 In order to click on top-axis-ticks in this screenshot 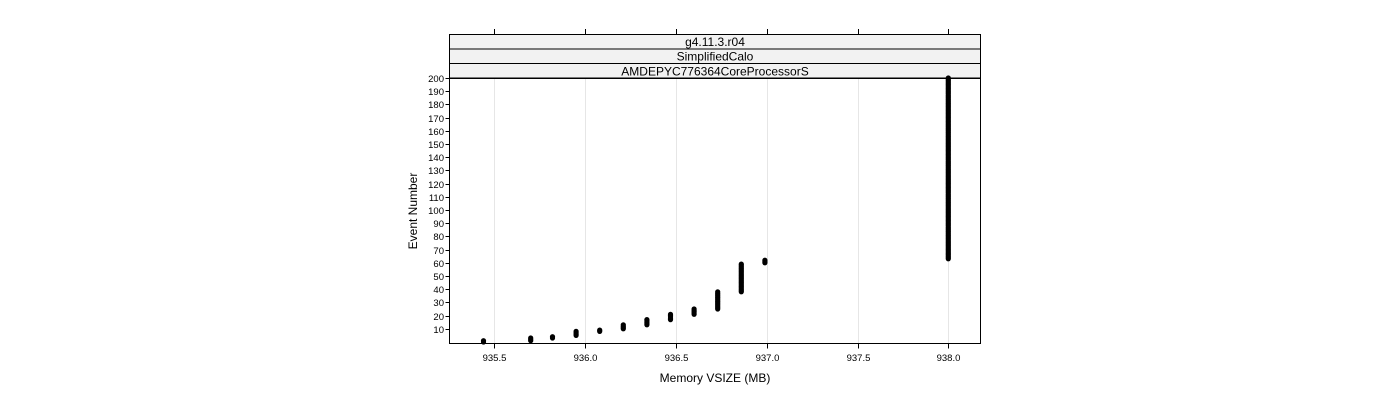, I will do `click(721, 32)`.